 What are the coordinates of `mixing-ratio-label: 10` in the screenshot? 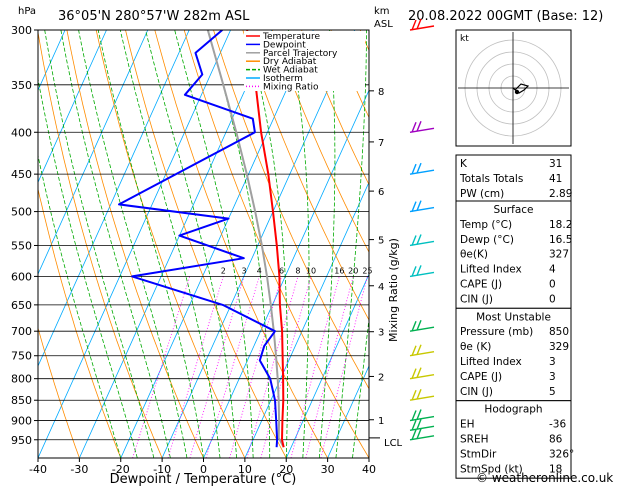 It's located at (311, 270).